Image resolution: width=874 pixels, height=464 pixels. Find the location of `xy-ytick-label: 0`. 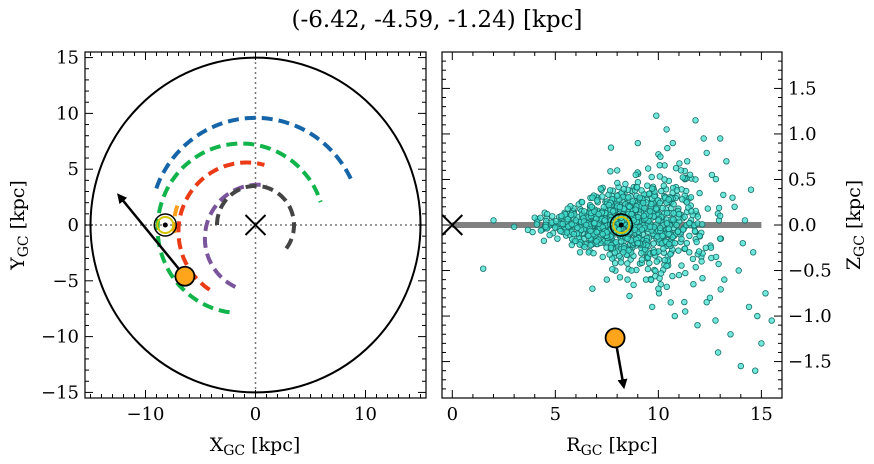

xy-ytick-label: 0 is located at coordinates (73, 225).